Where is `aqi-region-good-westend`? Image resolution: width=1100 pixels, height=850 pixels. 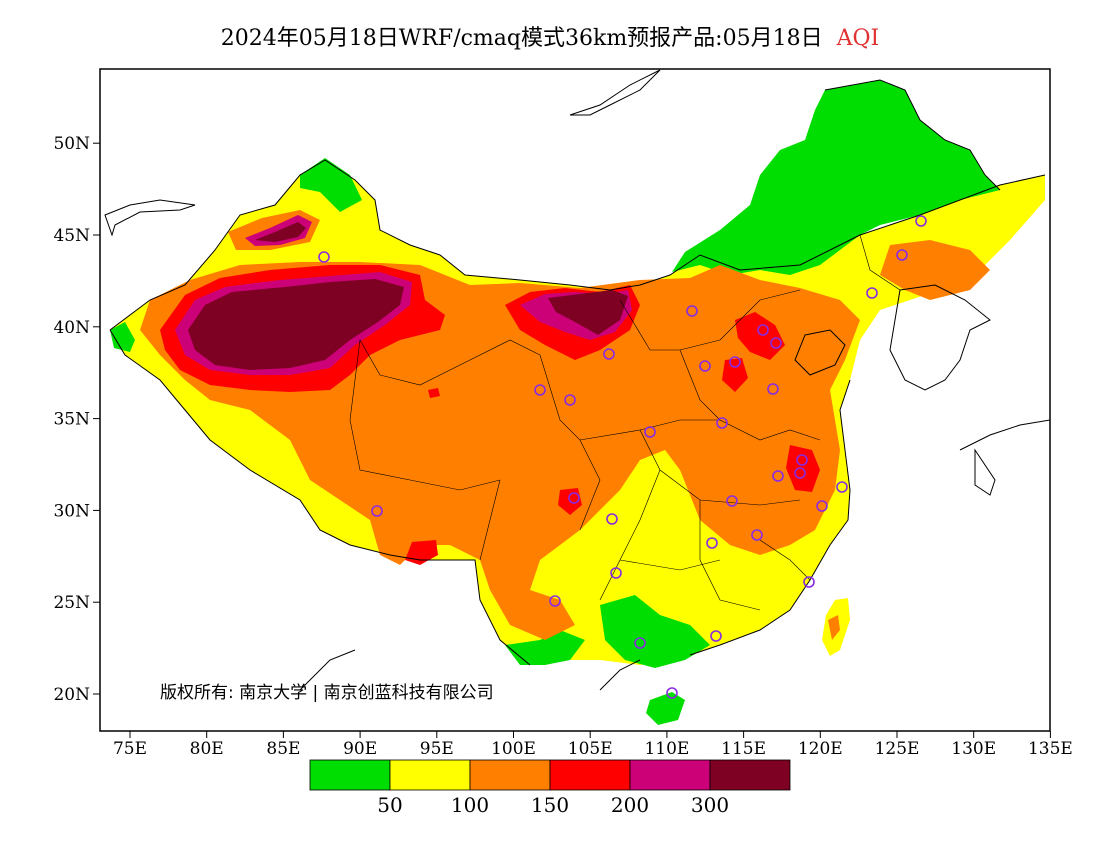
aqi-region-good-westend is located at coordinates (122, 337).